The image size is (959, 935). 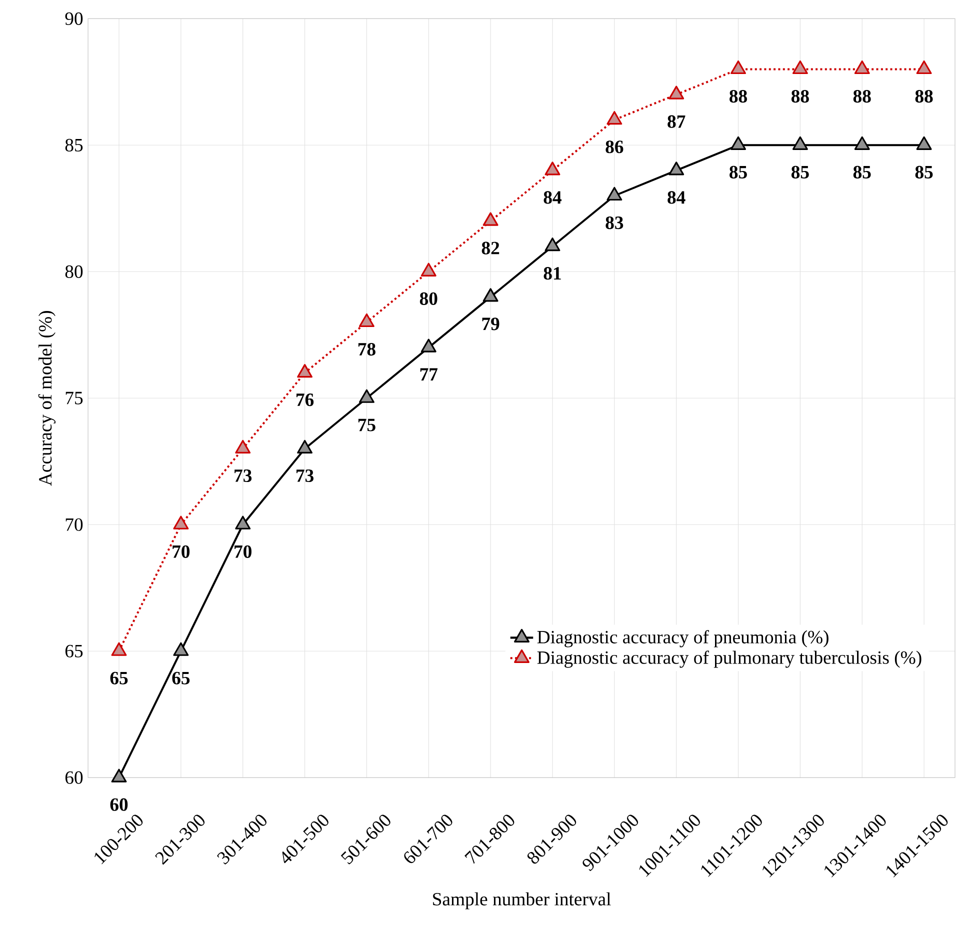 I want to click on data-label: 80, so click(x=429, y=298).